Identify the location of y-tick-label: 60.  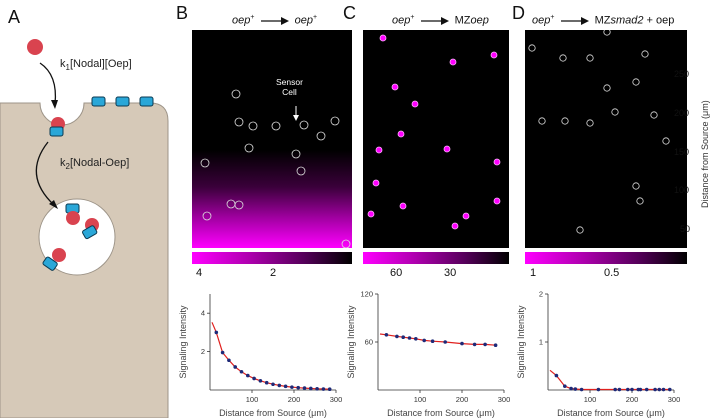
(369, 342).